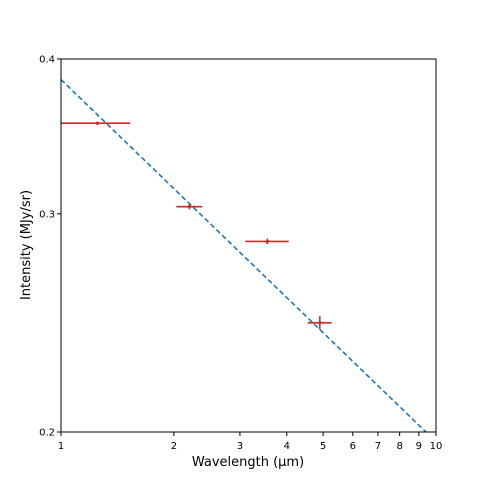 The width and height of the screenshot is (485, 485). What do you see at coordinates (26, 245) in the screenshot?
I see `y-axis-label: Intensity (MJy/sr)` at bounding box center [26, 245].